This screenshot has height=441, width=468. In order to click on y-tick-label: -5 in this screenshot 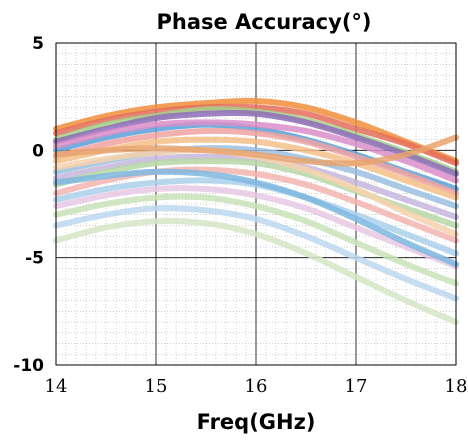, I will do `click(34, 259)`.